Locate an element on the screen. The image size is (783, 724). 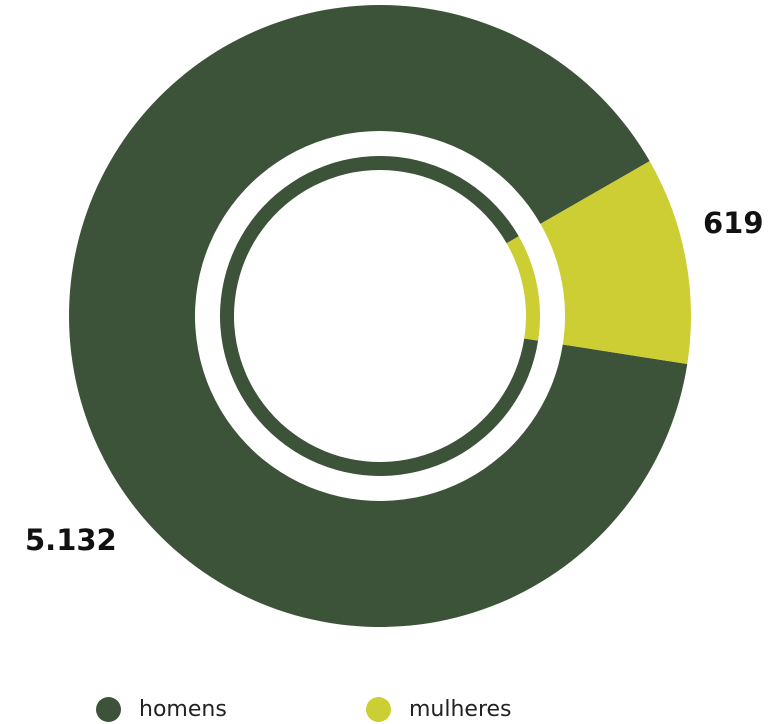
slice-mulheres is located at coordinates (615, 262).